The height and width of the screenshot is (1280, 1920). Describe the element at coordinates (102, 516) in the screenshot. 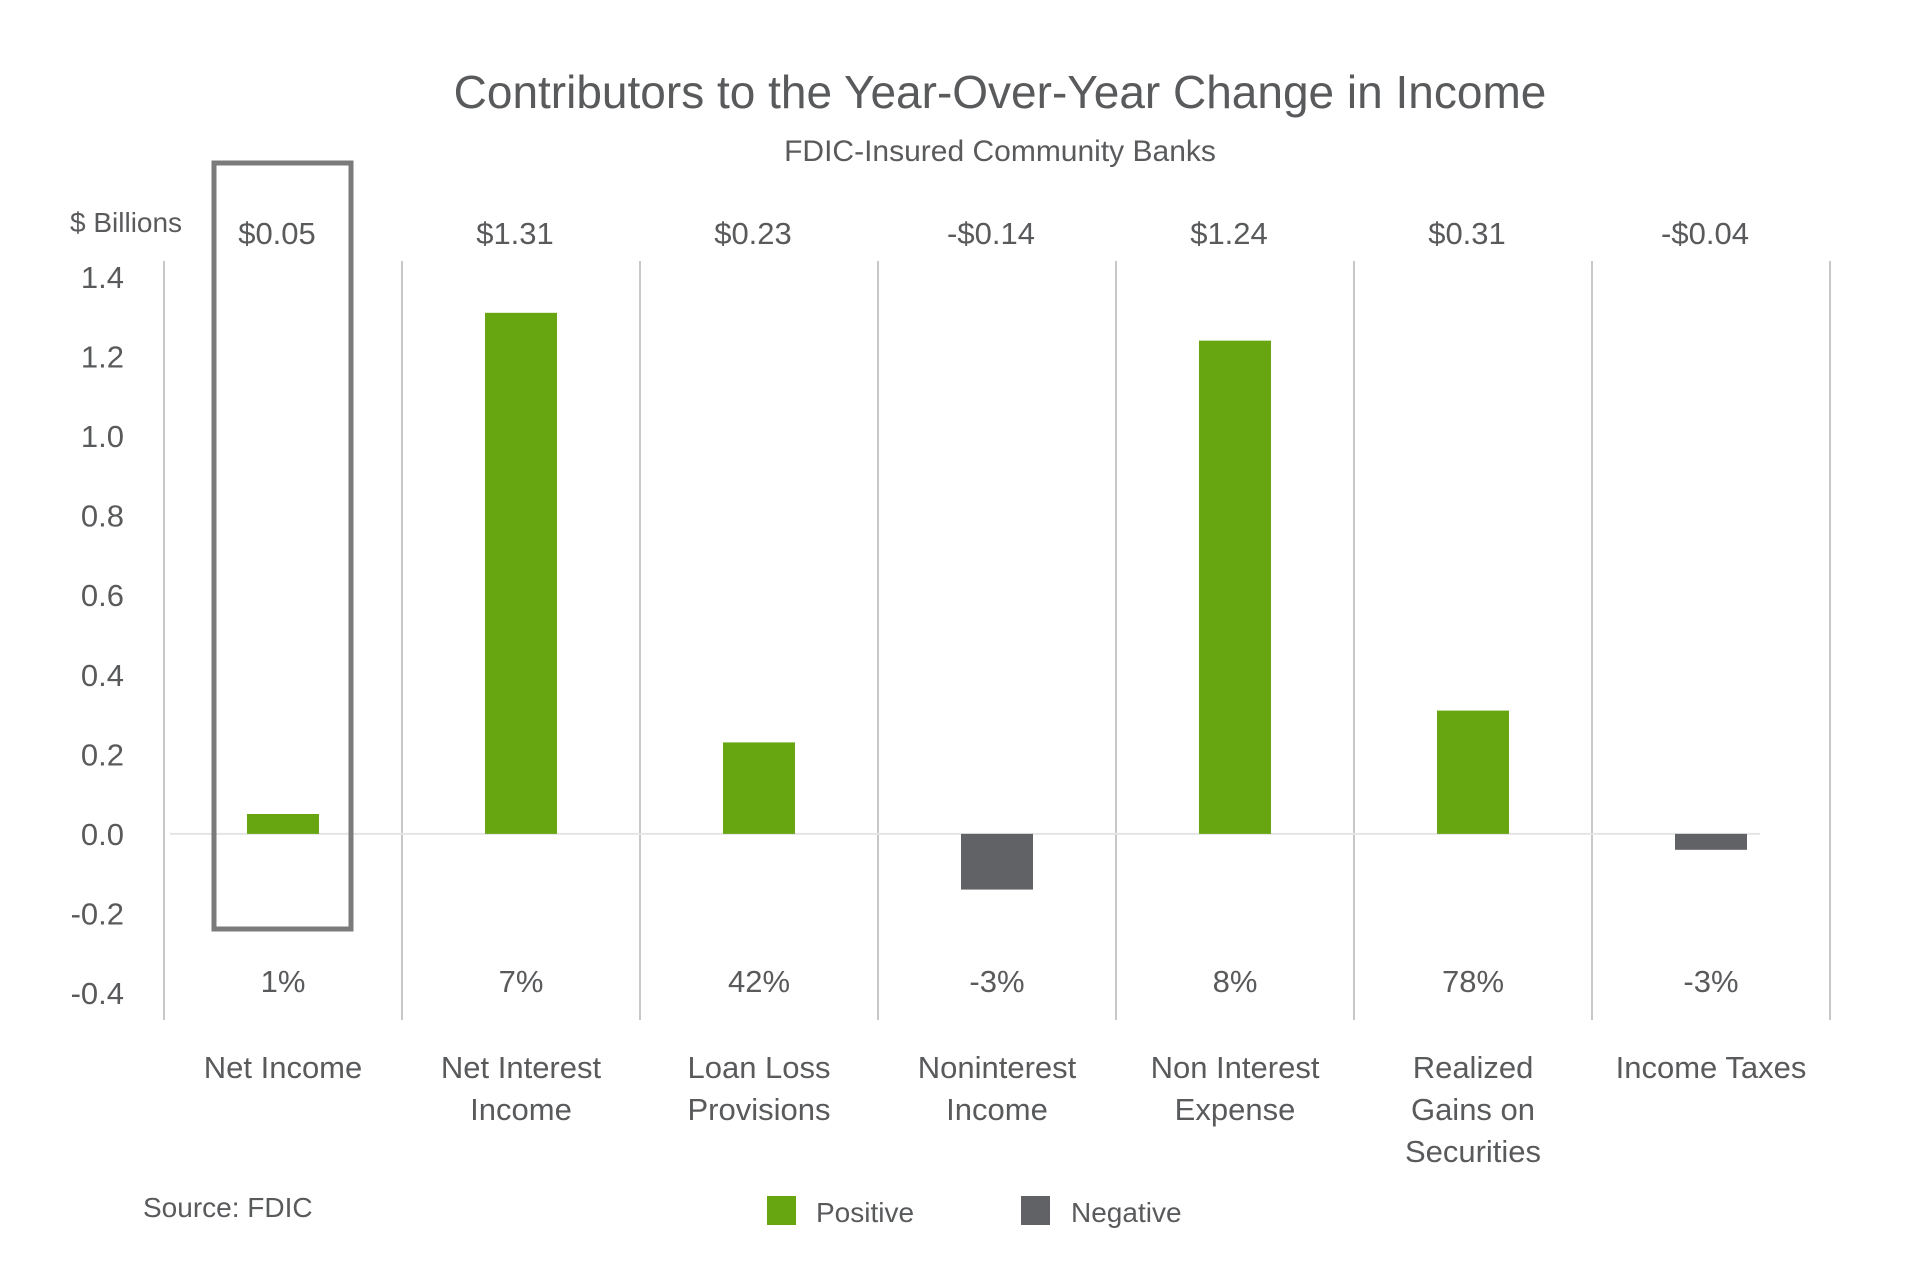

I see `y-tick-label: 0.8` at that location.